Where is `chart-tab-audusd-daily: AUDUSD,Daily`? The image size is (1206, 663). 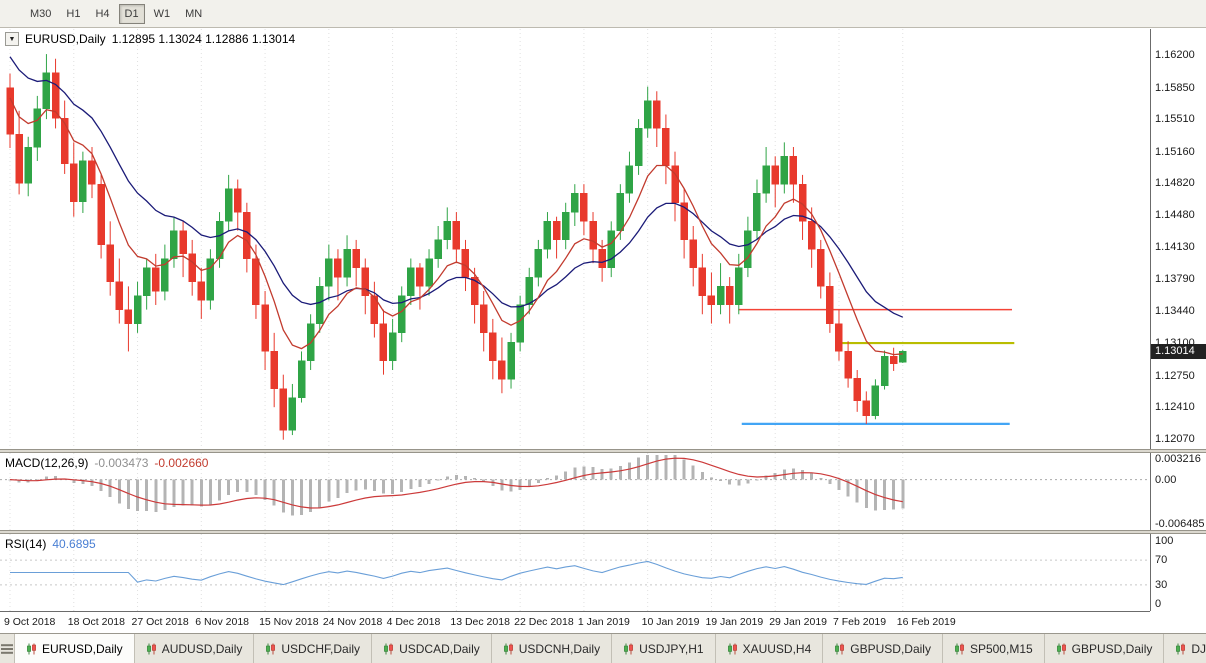
chart-tab-audusd-daily: AUDUSD,Daily is located at coordinates (195, 648).